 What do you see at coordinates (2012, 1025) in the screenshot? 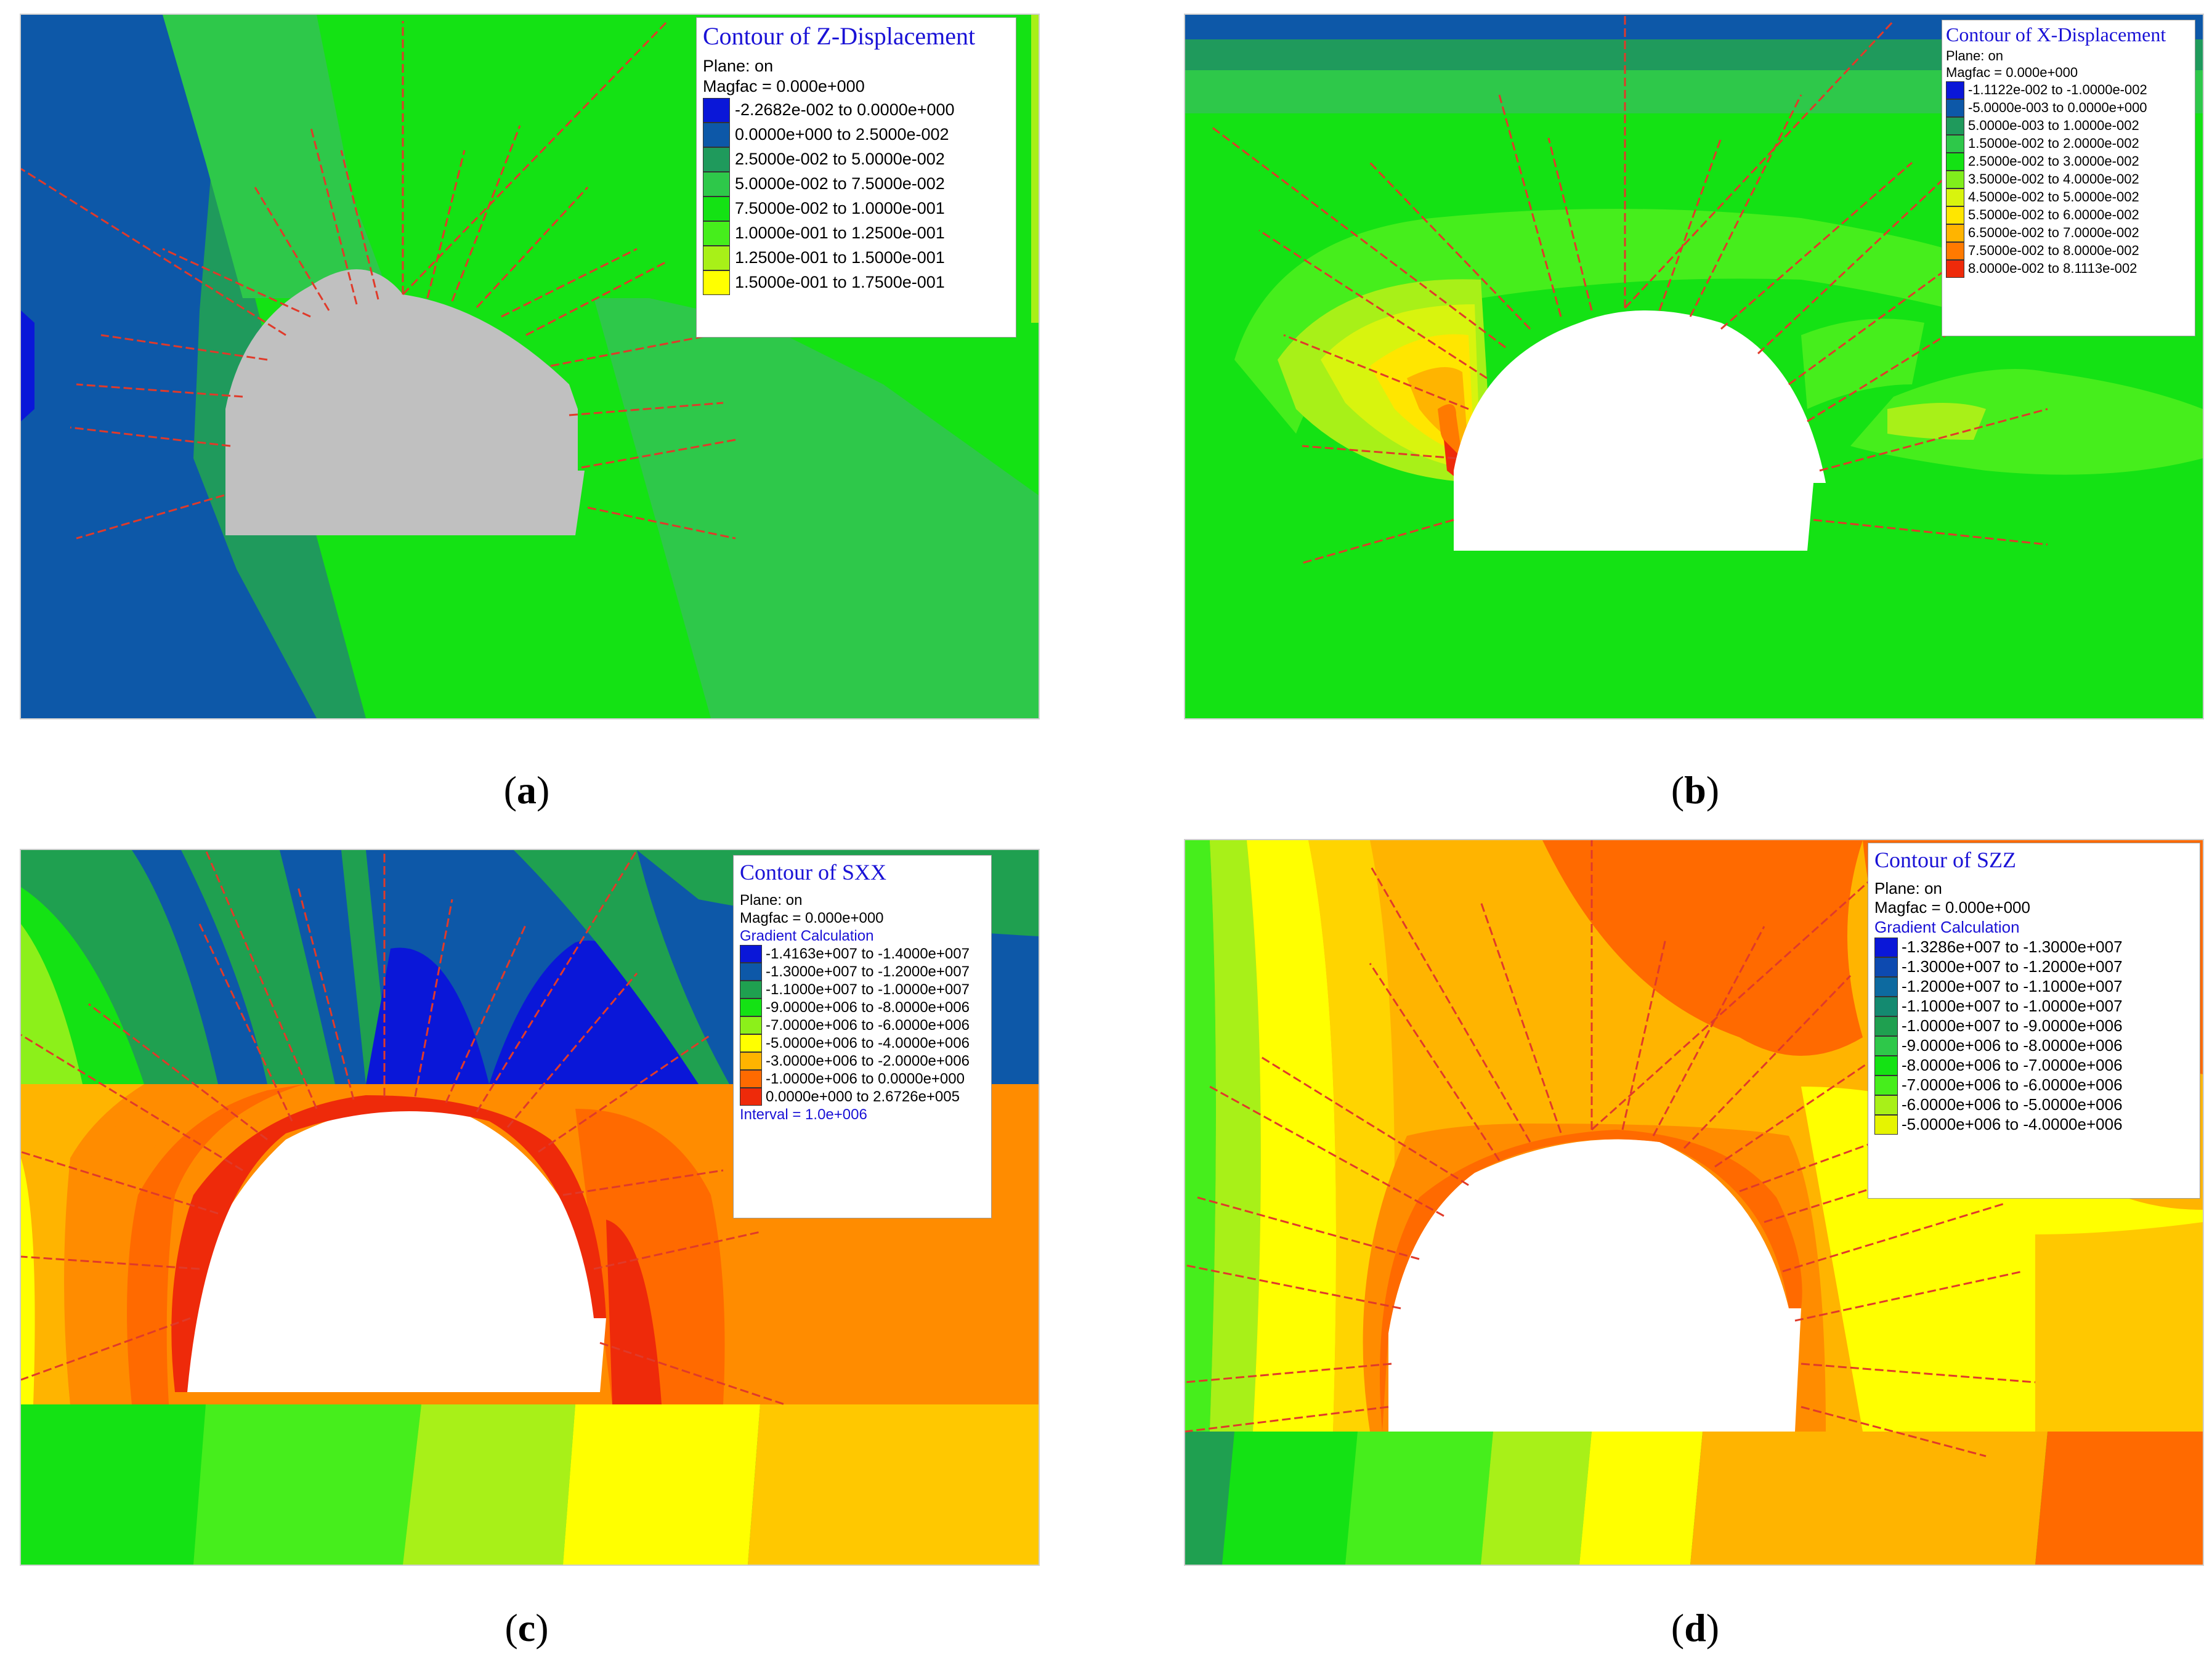
I see `legend-range-label: -1.0000e+007 to -9.0000e+006` at bounding box center [2012, 1025].